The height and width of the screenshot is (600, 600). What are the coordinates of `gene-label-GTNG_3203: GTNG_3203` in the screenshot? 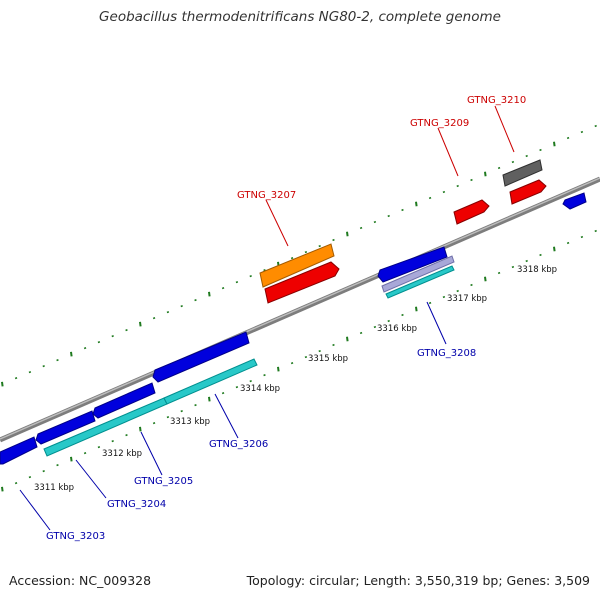 It's located at (75, 536).